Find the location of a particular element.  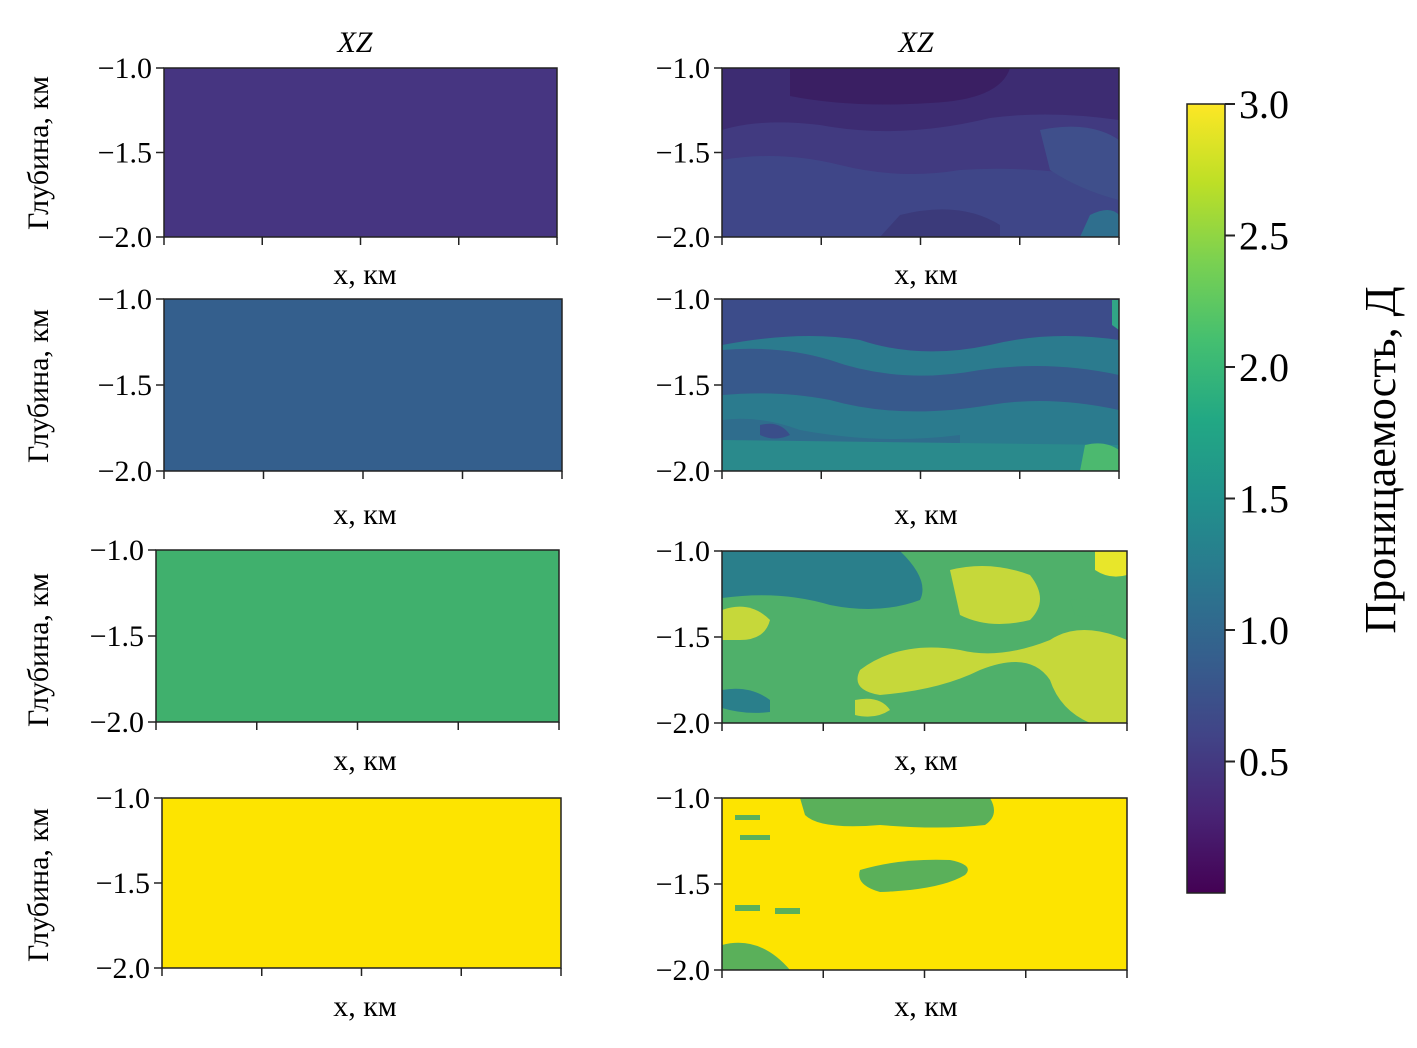

colorbar is located at coordinates (1206, 498).